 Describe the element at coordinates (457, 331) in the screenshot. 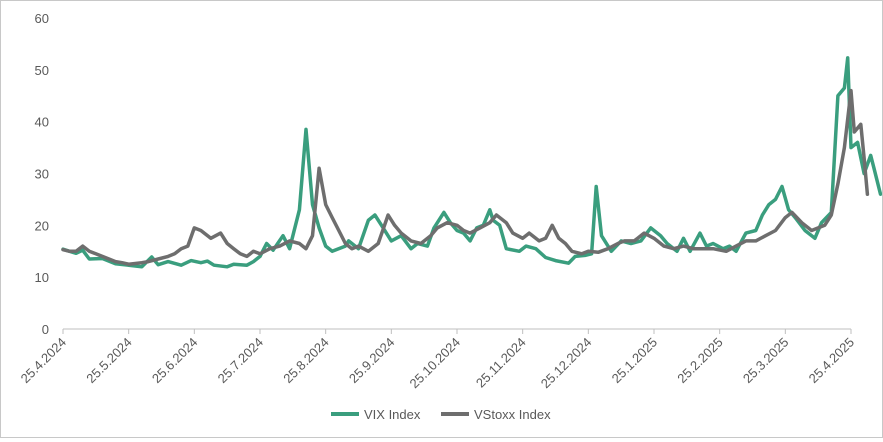

I see `x-axis-tick-marks` at that location.